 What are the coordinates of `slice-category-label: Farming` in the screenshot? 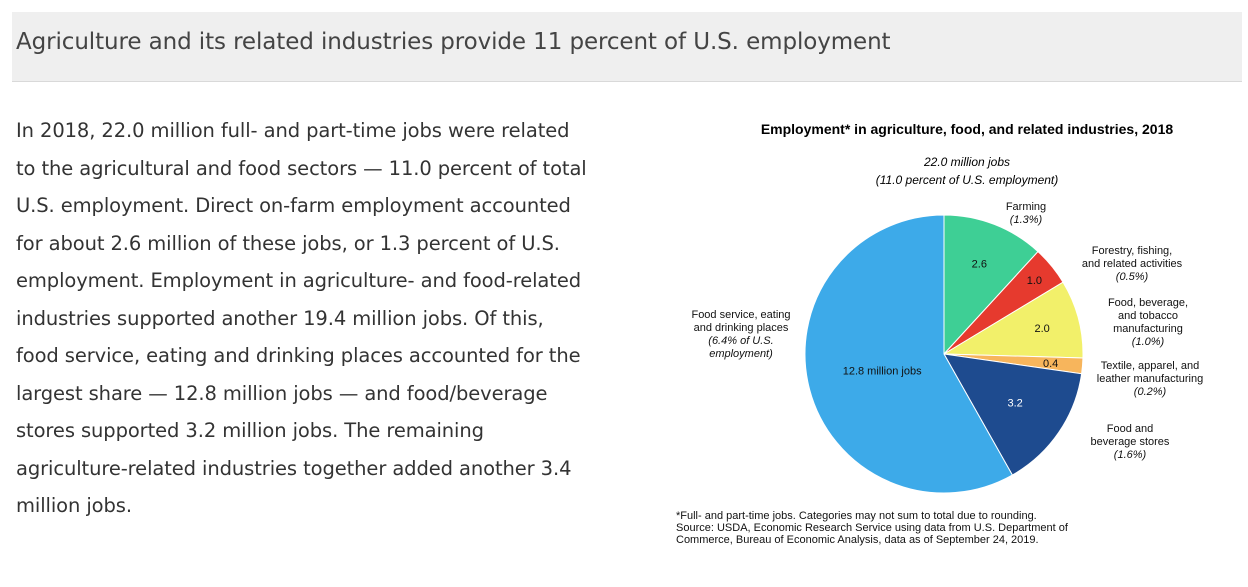 It's located at (1026, 207).